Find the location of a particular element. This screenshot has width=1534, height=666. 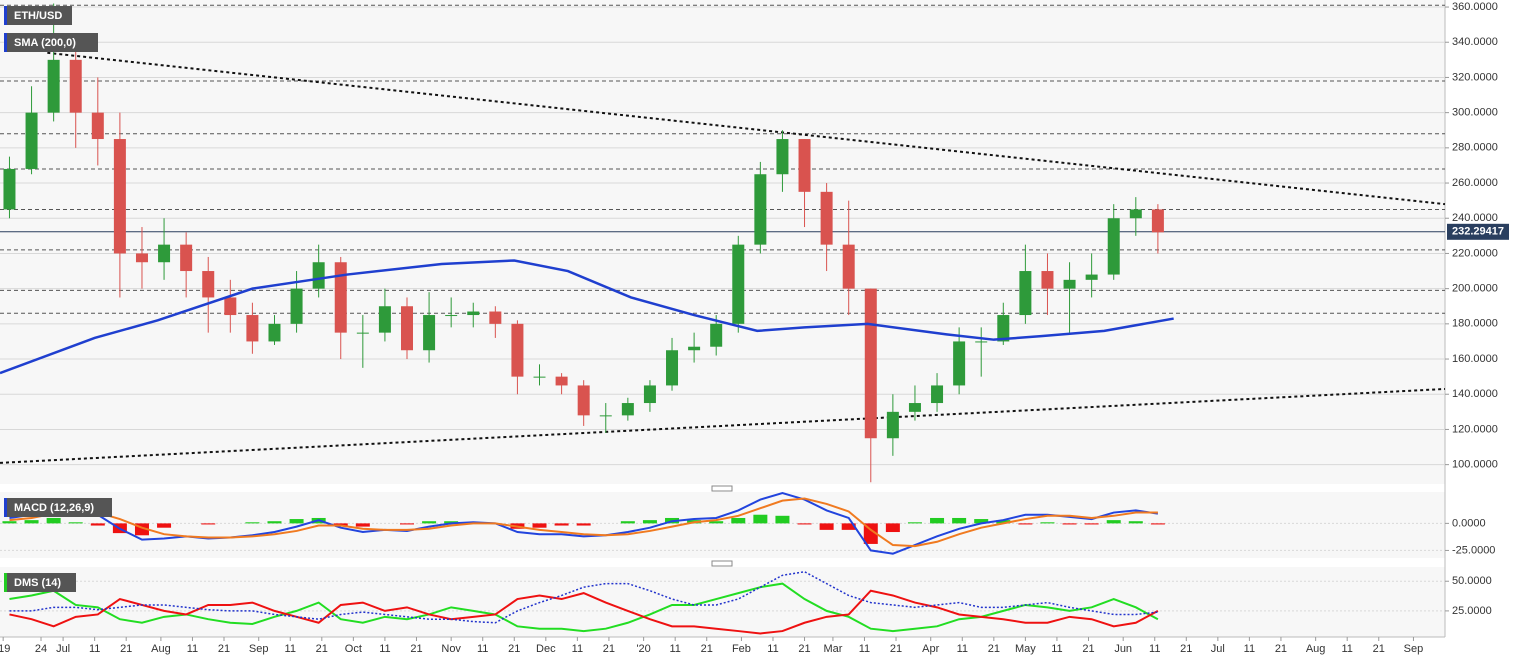

dms-panel is located at coordinates (722, 602).